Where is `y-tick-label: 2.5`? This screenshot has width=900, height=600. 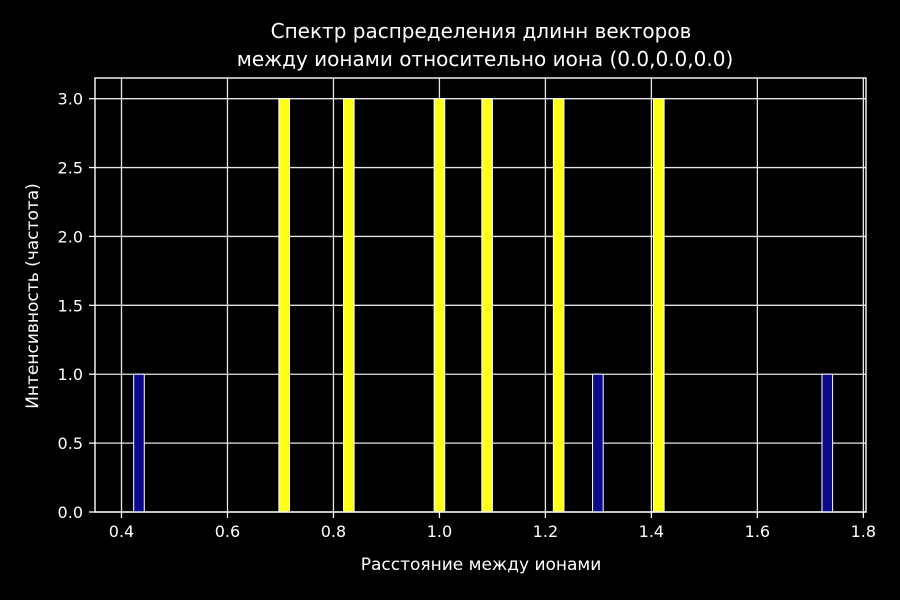 y-tick-label: 2.5 is located at coordinates (70, 168).